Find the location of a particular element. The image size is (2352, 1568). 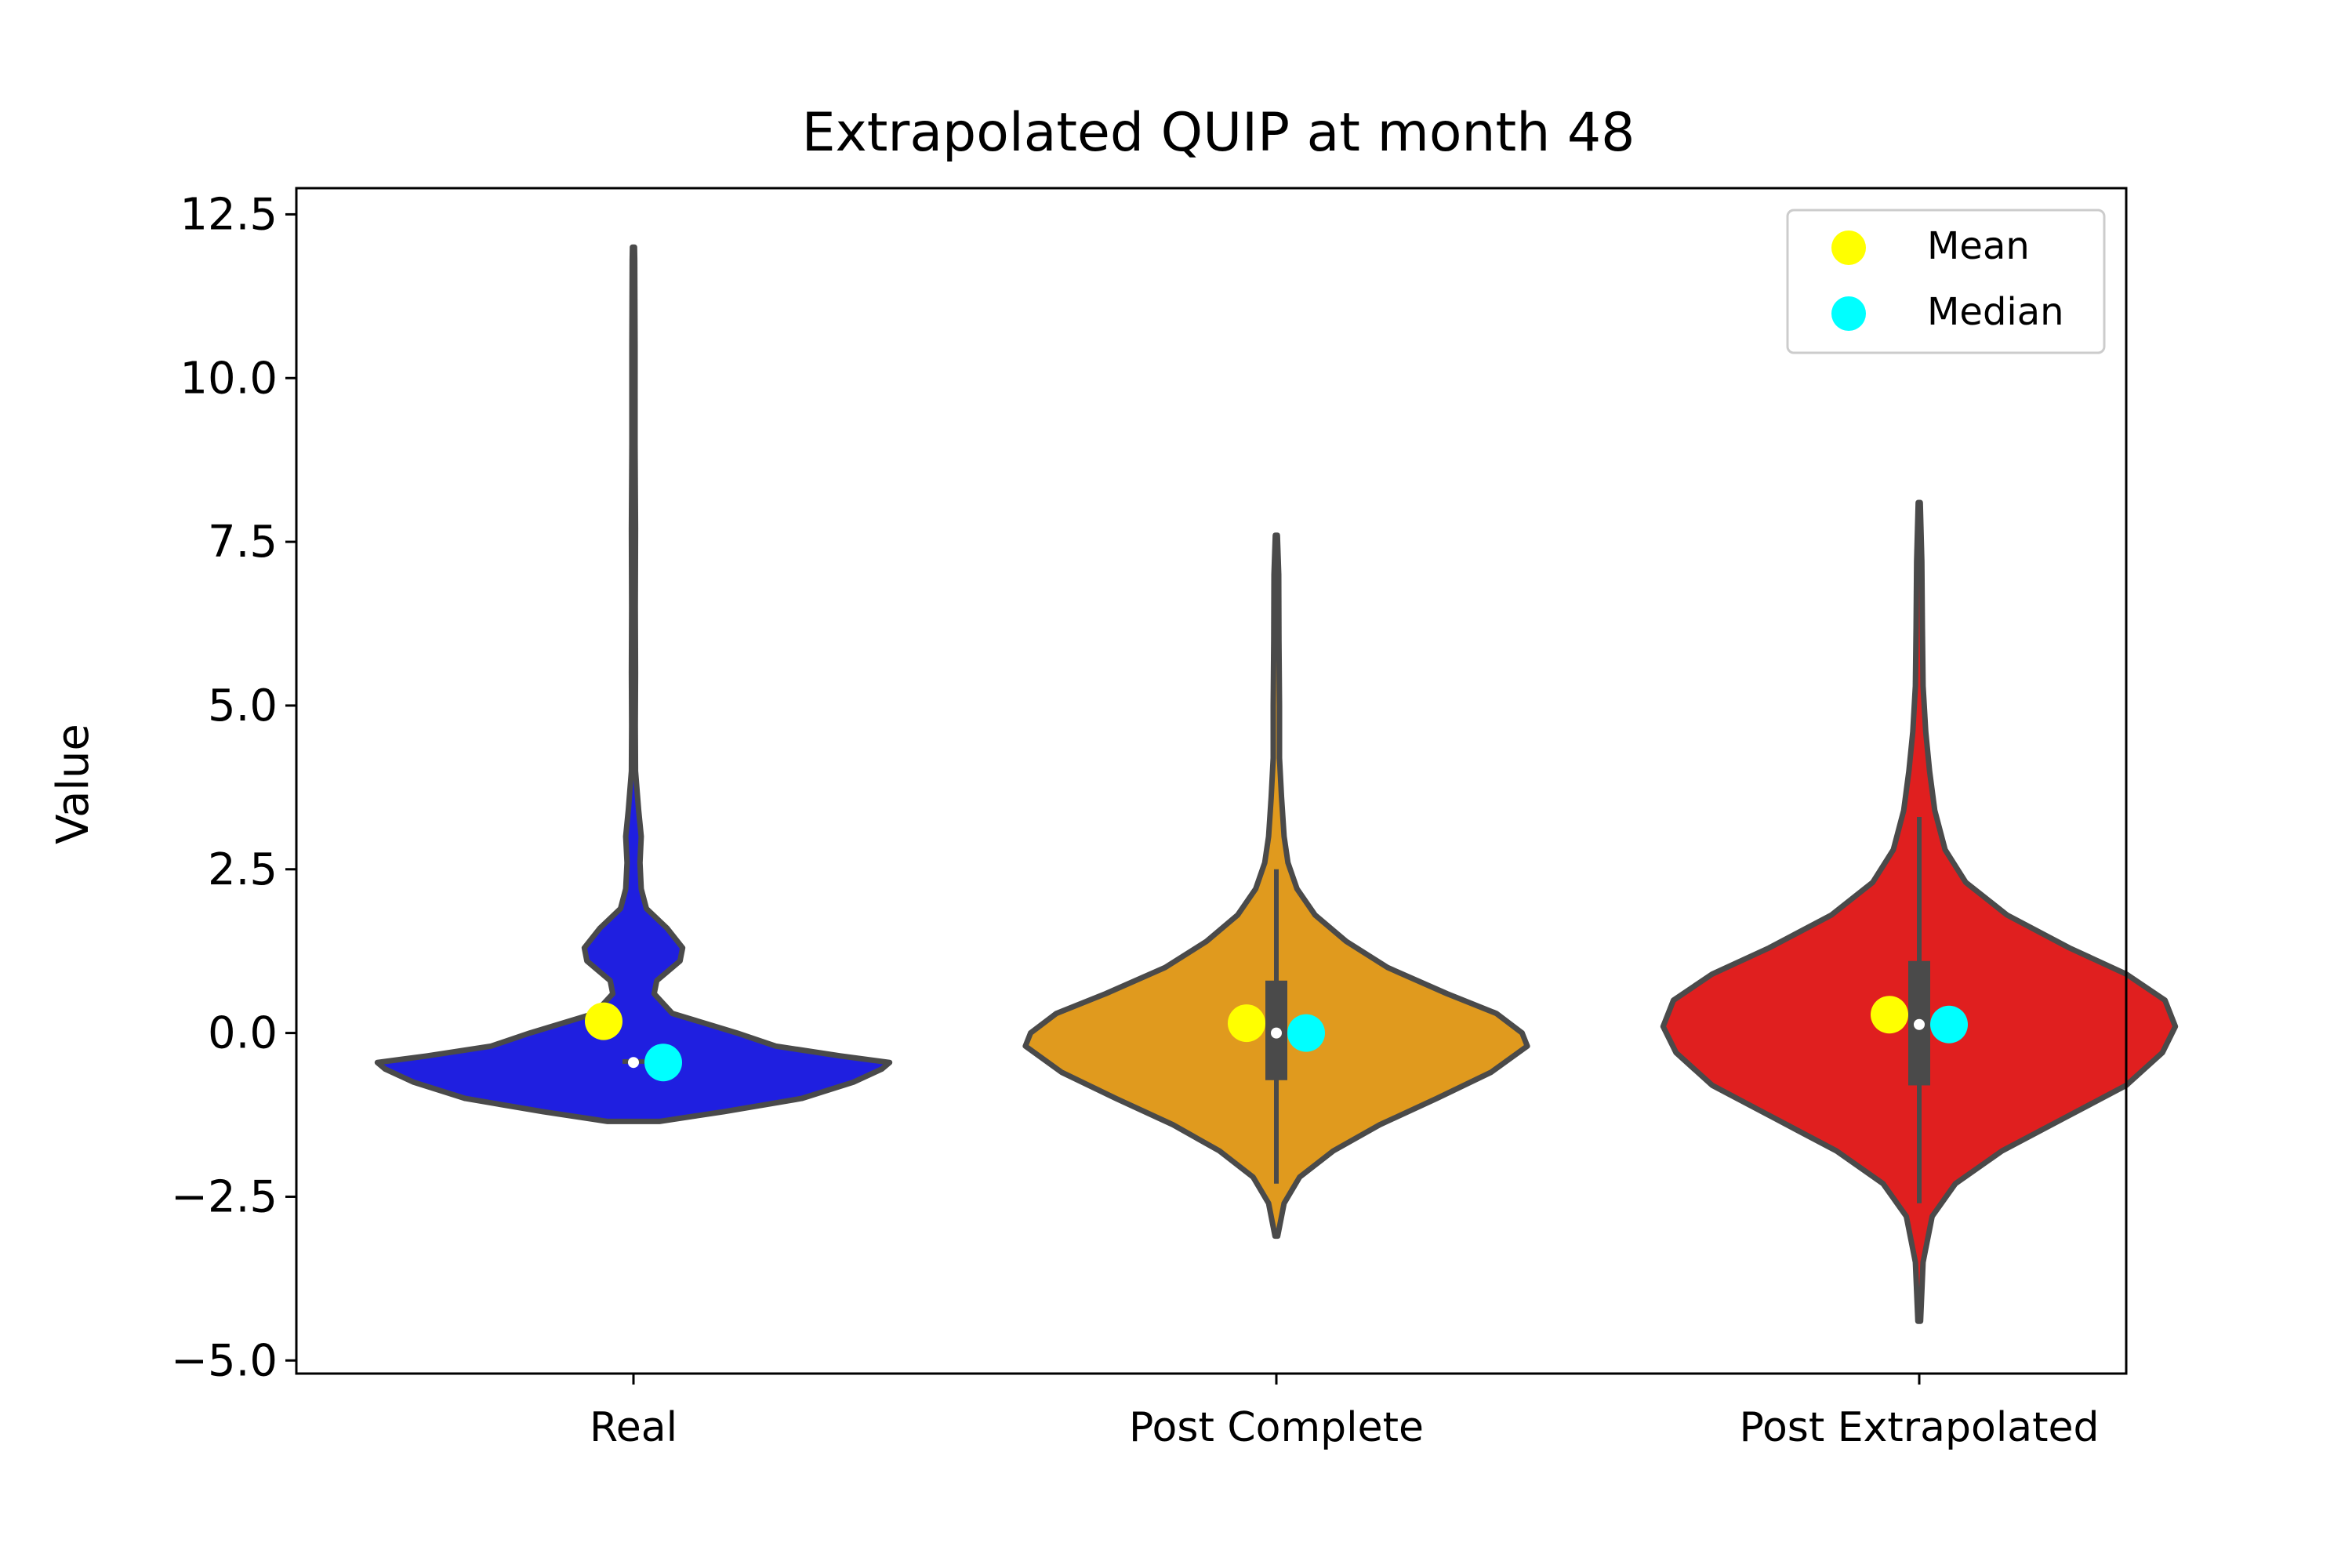

chart-title: Extrapolated QUIP at month 48 is located at coordinates (1218, 133).